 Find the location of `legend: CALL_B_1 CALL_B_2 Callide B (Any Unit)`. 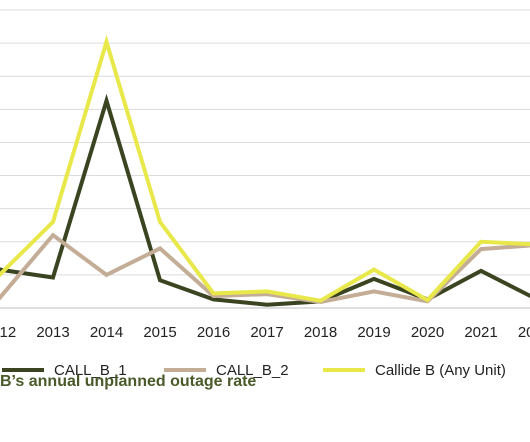

legend: CALL_B_1 CALL_B_2 Callide B (Any Unit) is located at coordinates (265, 370).